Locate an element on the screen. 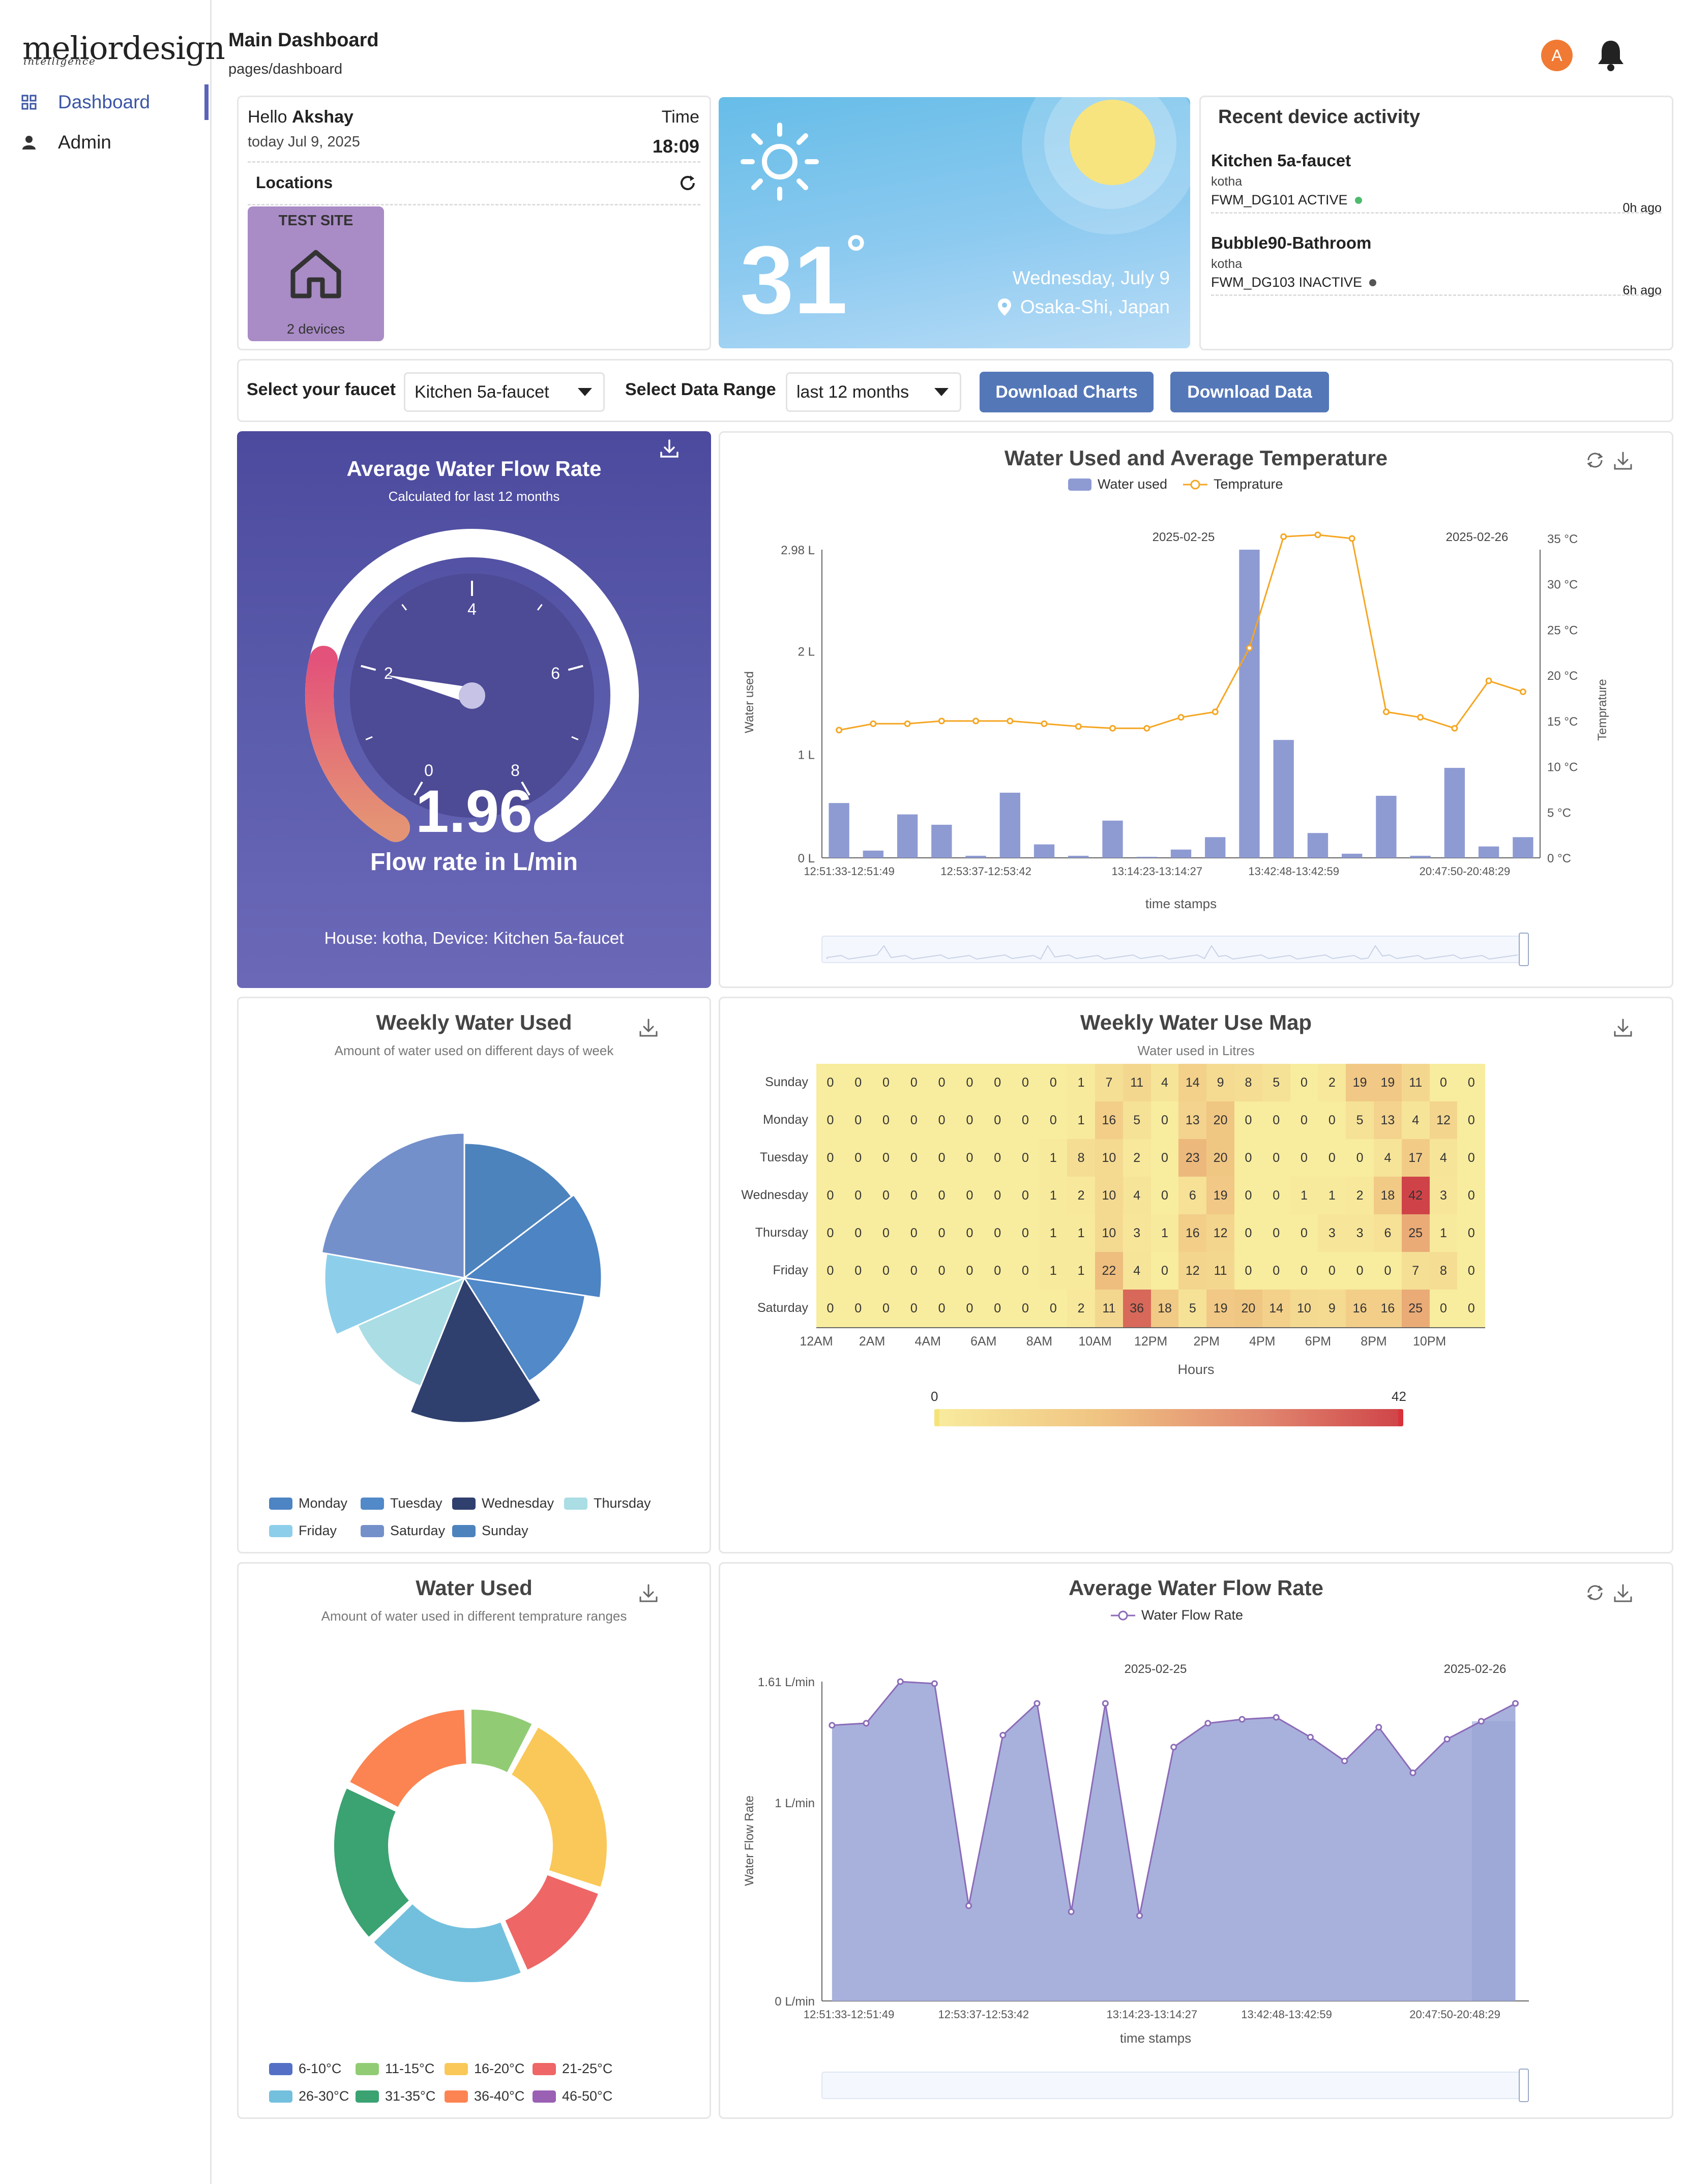 The image size is (1683, 2184). legend-sunday: Sunday is located at coordinates (490, 1531).